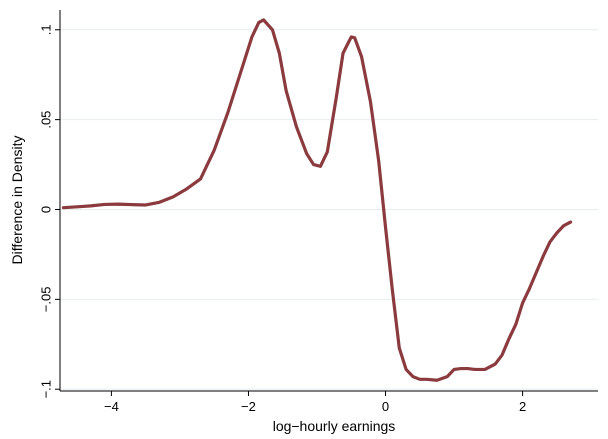 The width and height of the screenshot is (608, 439). I want to click on x-tick-label: 2, so click(522, 406).